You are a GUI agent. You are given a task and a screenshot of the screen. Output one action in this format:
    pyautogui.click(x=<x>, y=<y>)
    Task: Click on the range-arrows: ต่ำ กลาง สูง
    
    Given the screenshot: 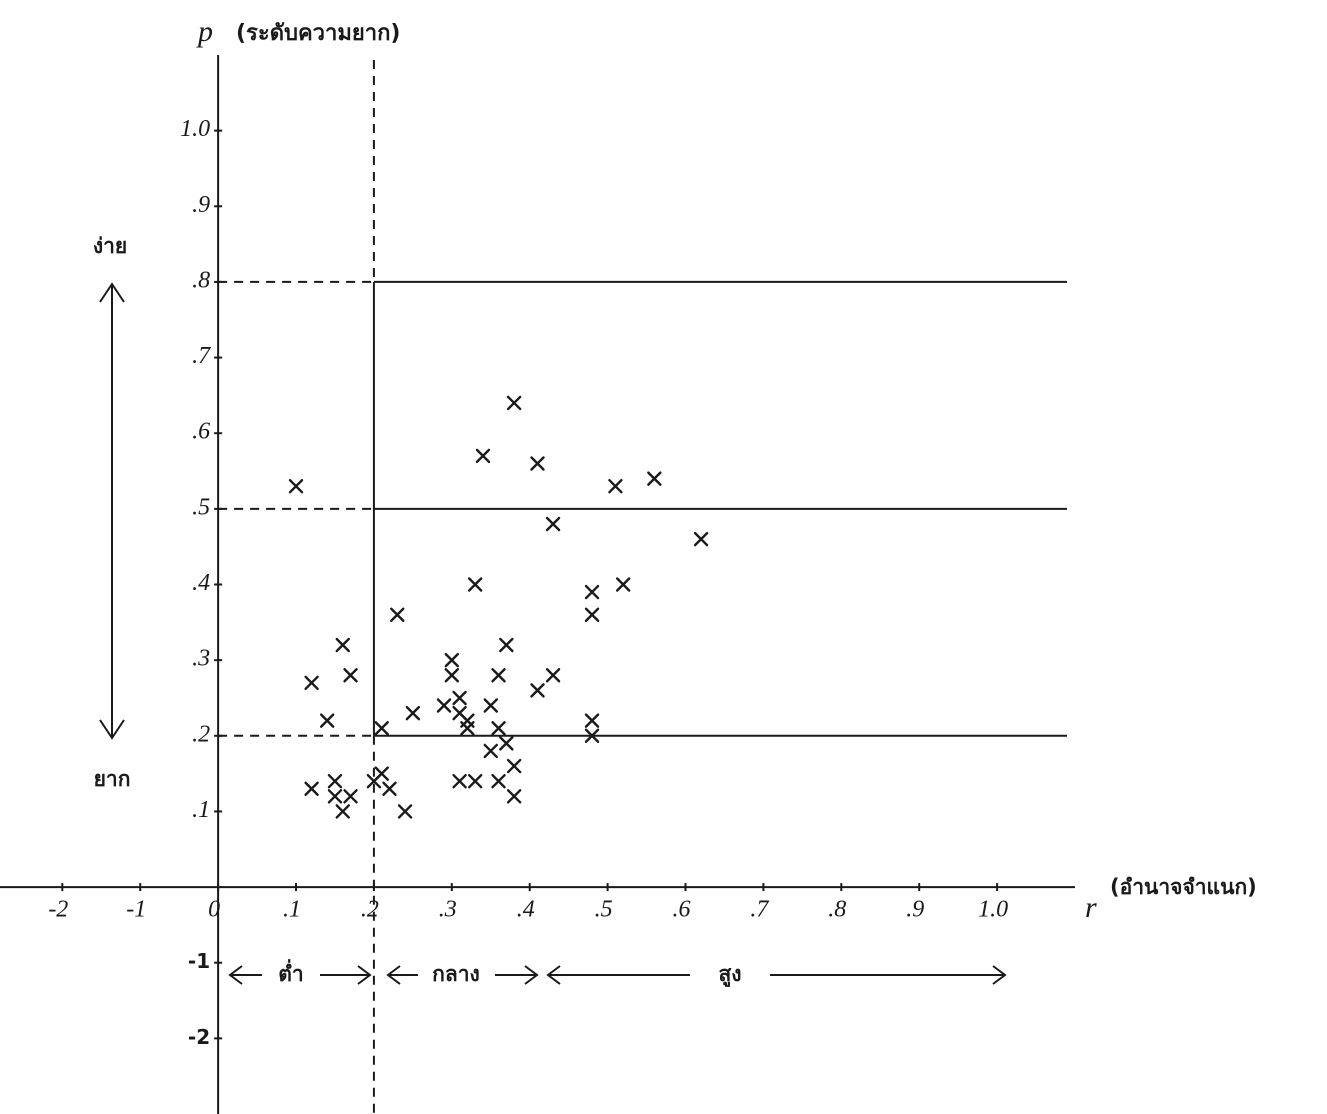 What is the action you would take?
    pyautogui.click(x=617, y=973)
    